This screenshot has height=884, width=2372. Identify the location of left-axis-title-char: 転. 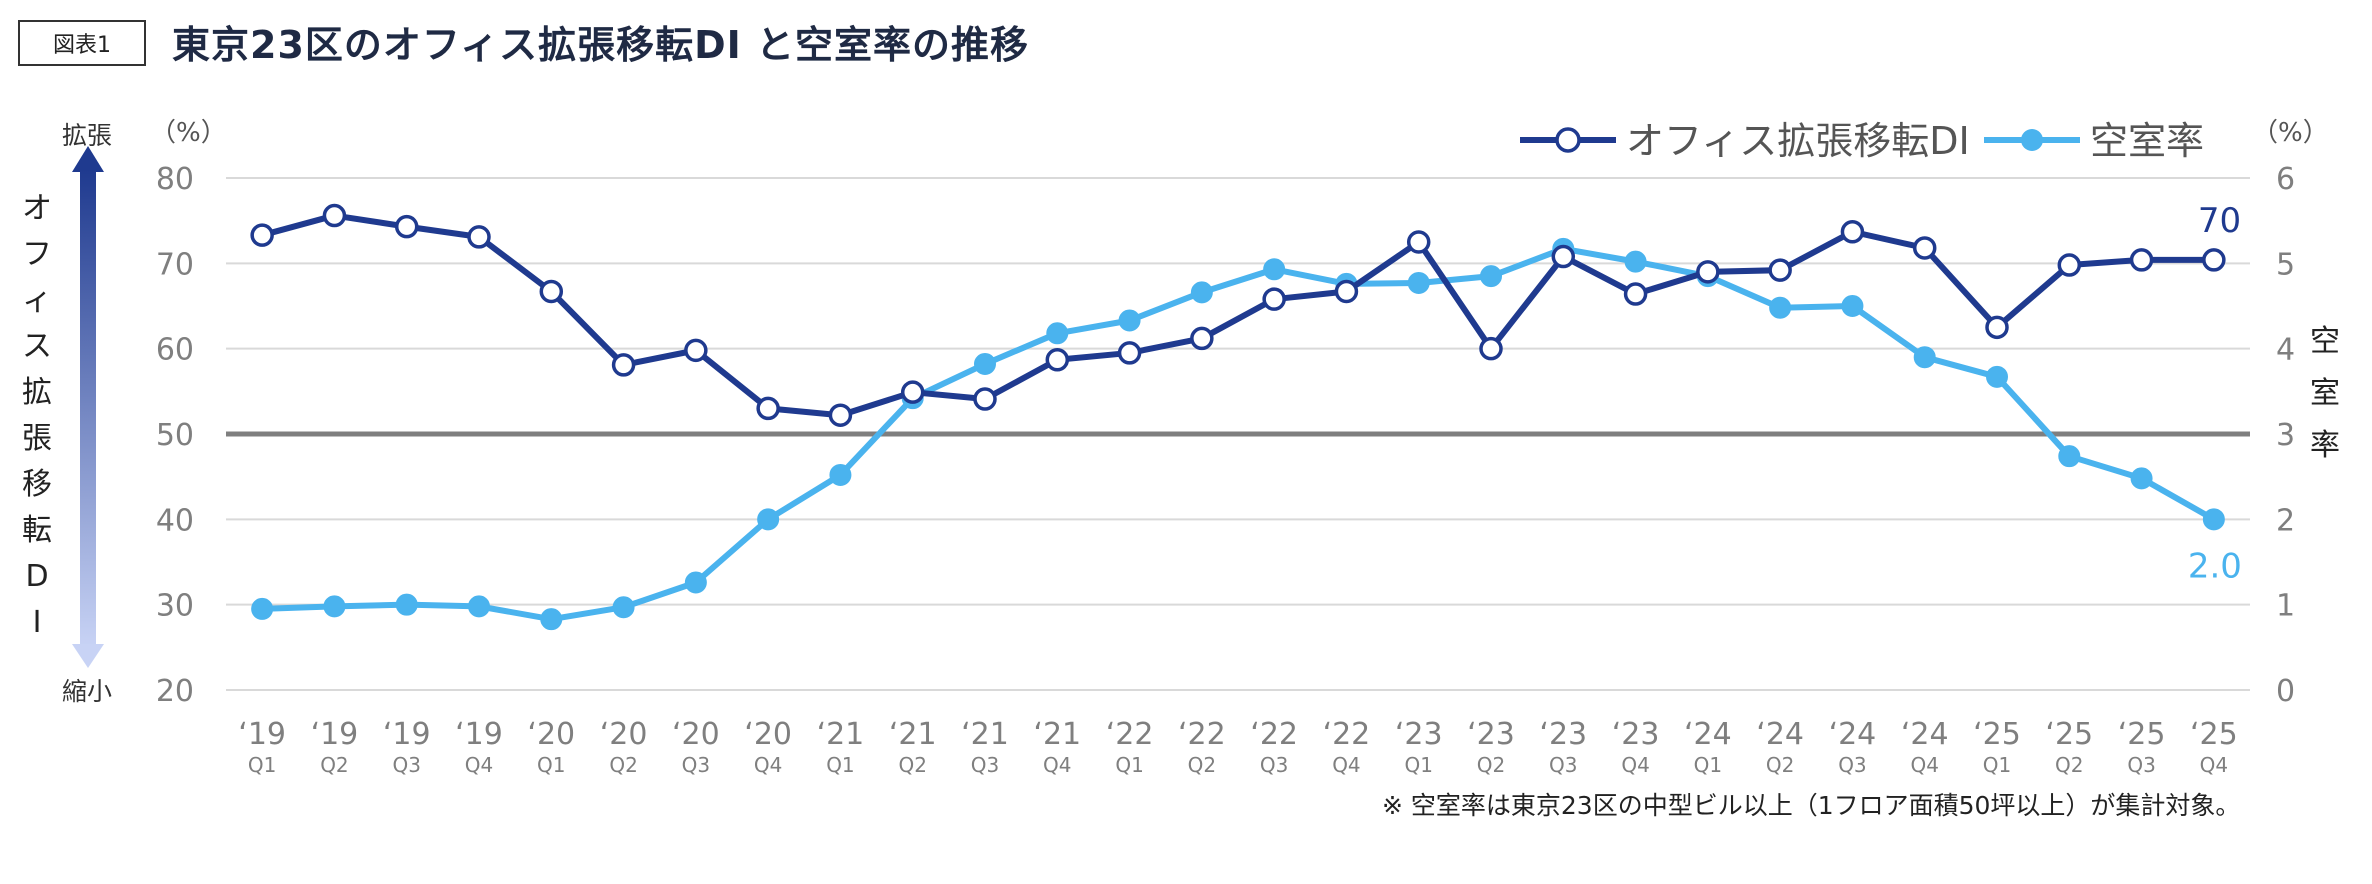
(37, 530).